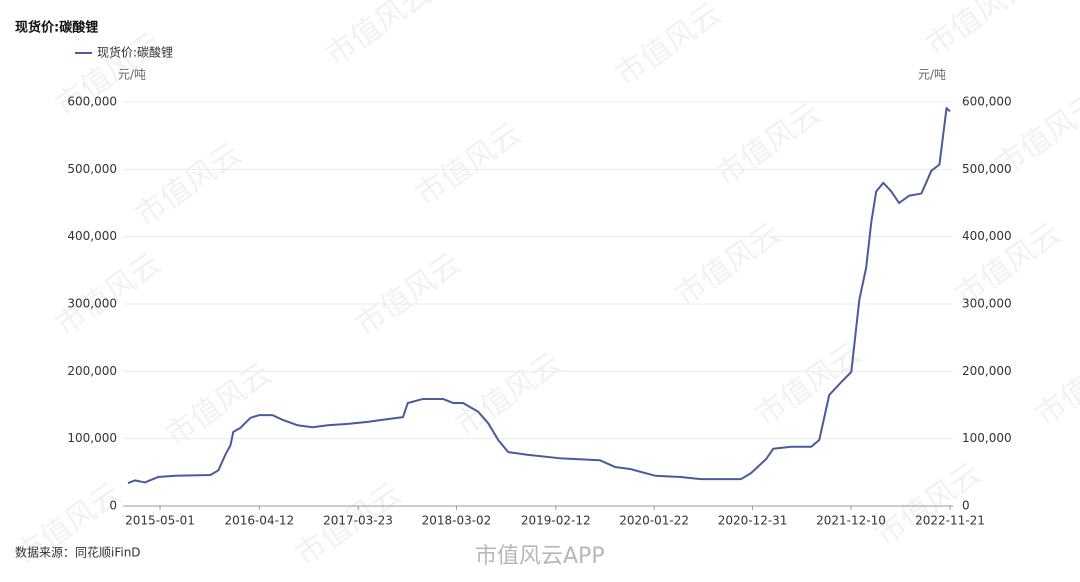 The height and width of the screenshot is (582, 1080). Describe the element at coordinates (851, 521) in the screenshot. I see `x-tick-label: 2021-12-10` at that location.